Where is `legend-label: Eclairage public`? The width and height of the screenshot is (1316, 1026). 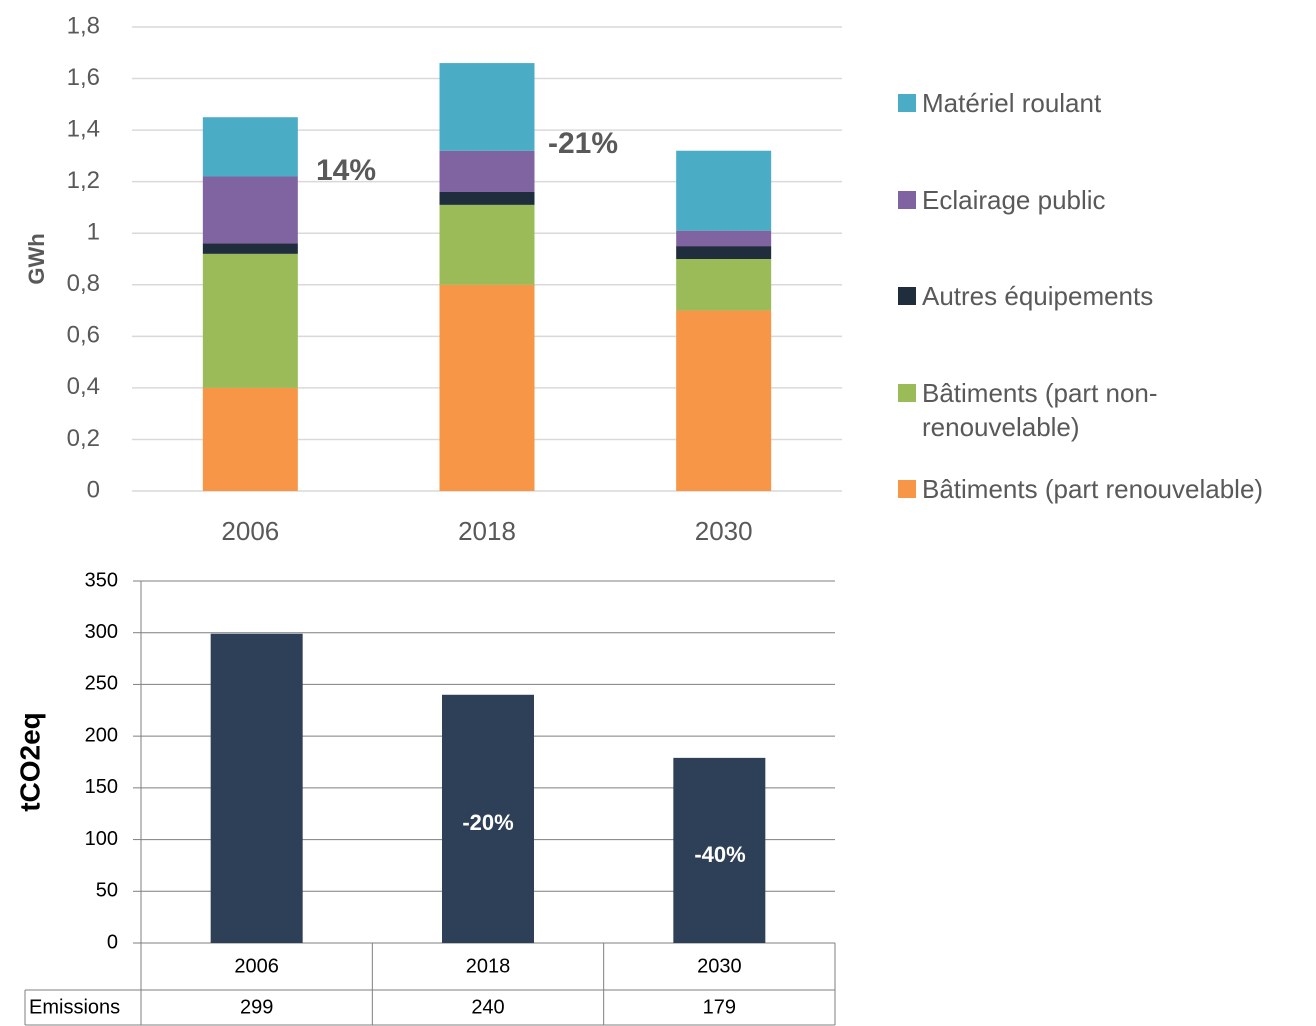 legend-label: Eclairage public is located at coordinates (1014, 199).